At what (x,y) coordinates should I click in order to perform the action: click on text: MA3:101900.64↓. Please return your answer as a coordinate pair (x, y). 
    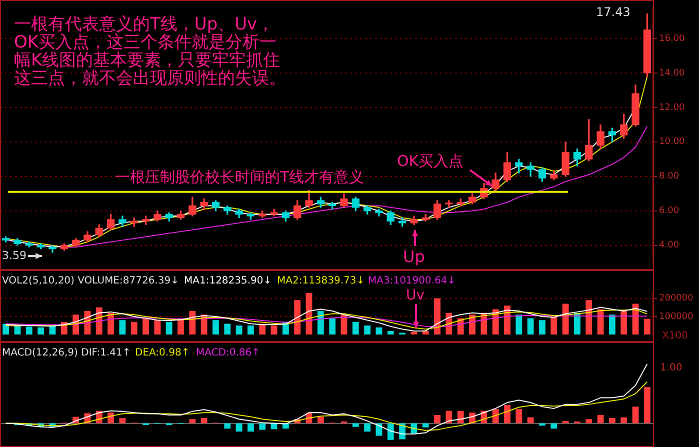
    Looking at the image, I should click on (412, 281).